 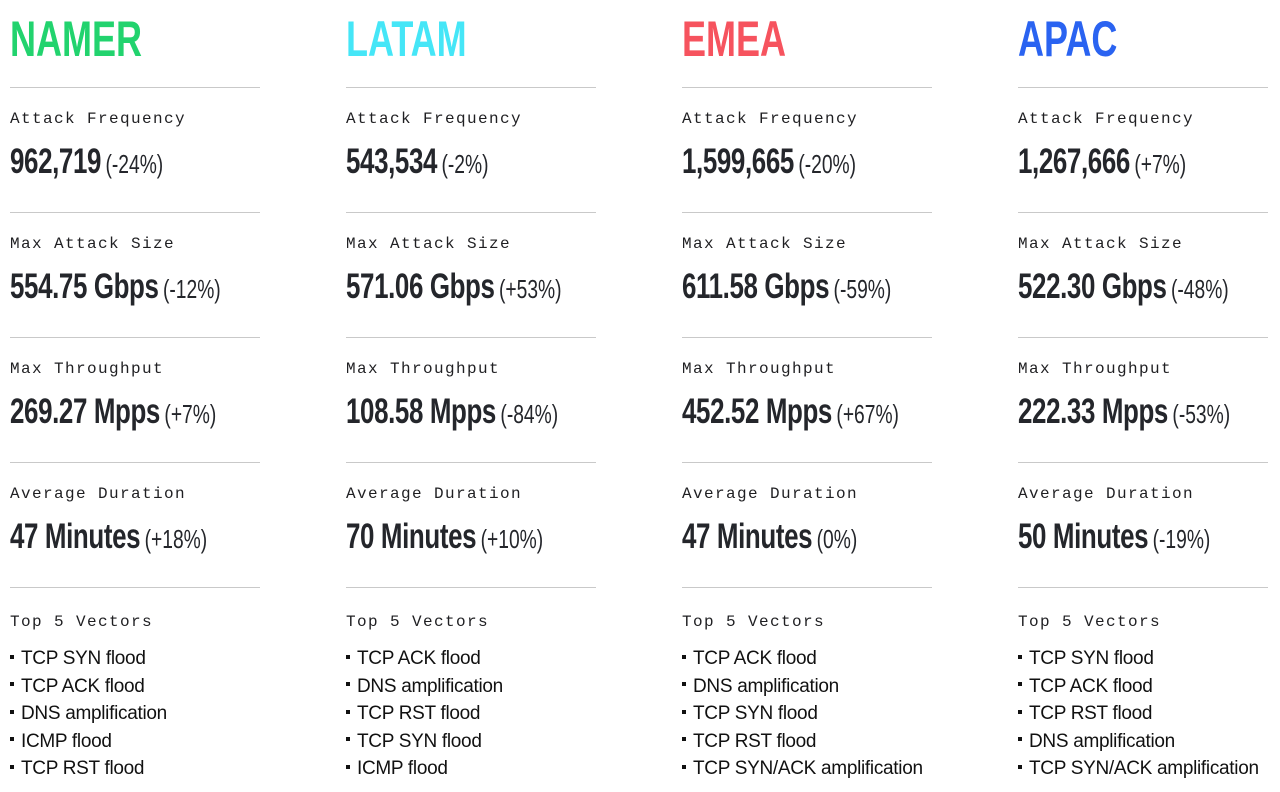 I want to click on average-duration-metric: 70 Minutes (+10%), so click(x=444, y=537).